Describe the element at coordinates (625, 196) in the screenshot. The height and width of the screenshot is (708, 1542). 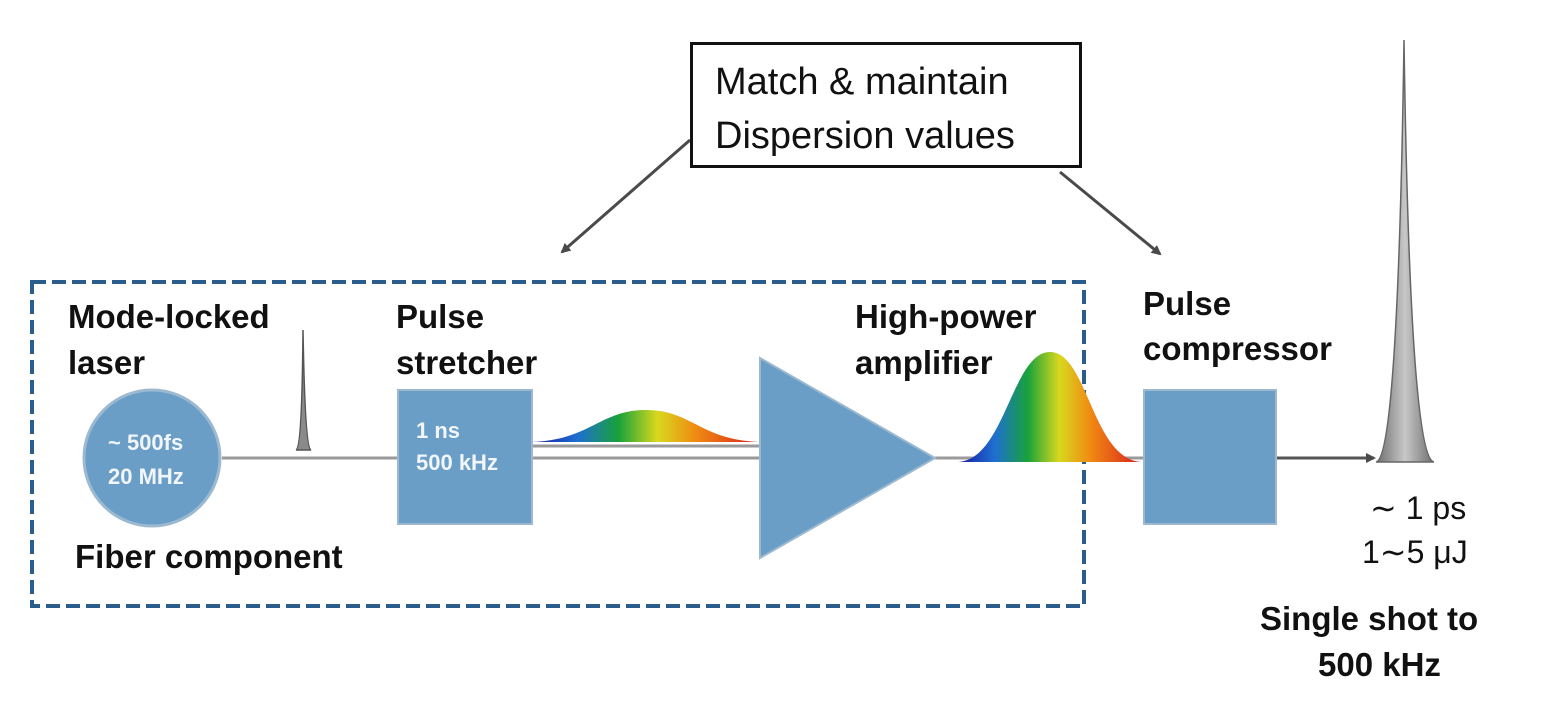
I see `callout-arrow-left` at that location.